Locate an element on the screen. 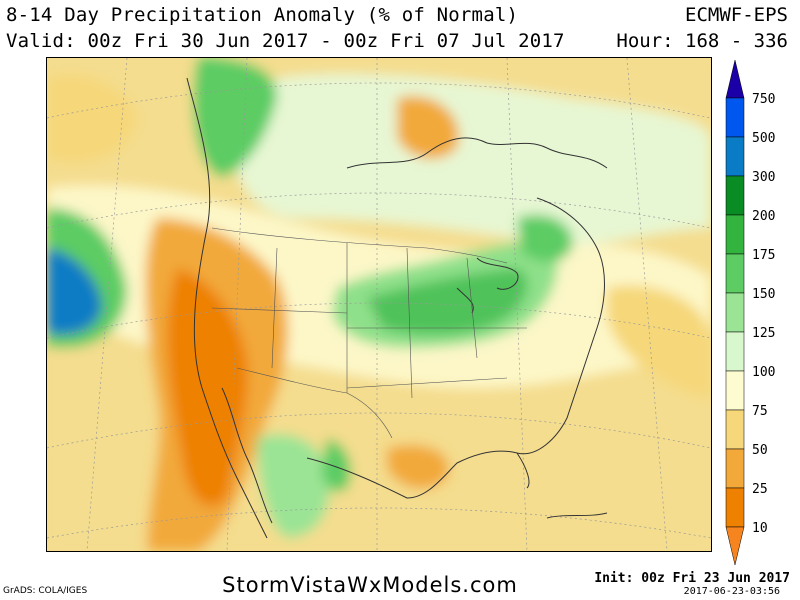 The width and height of the screenshot is (800, 600). colorbar-label: 125 is located at coordinates (763, 333).